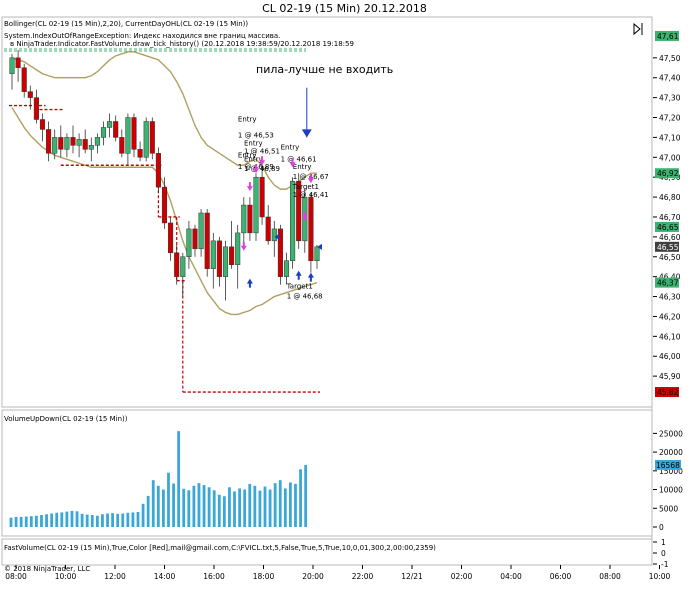 Image resolution: width=689 pixels, height=600 pixels. What do you see at coordinates (670, 217) in the screenshot?
I see `price-y-tick-label: 46,70` at bounding box center [670, 217].